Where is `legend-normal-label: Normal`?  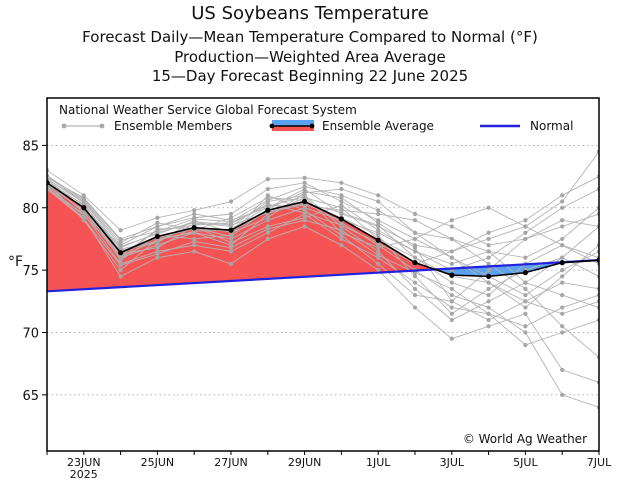 legend-normal-label: Normal is located at coordinates (551, 126).